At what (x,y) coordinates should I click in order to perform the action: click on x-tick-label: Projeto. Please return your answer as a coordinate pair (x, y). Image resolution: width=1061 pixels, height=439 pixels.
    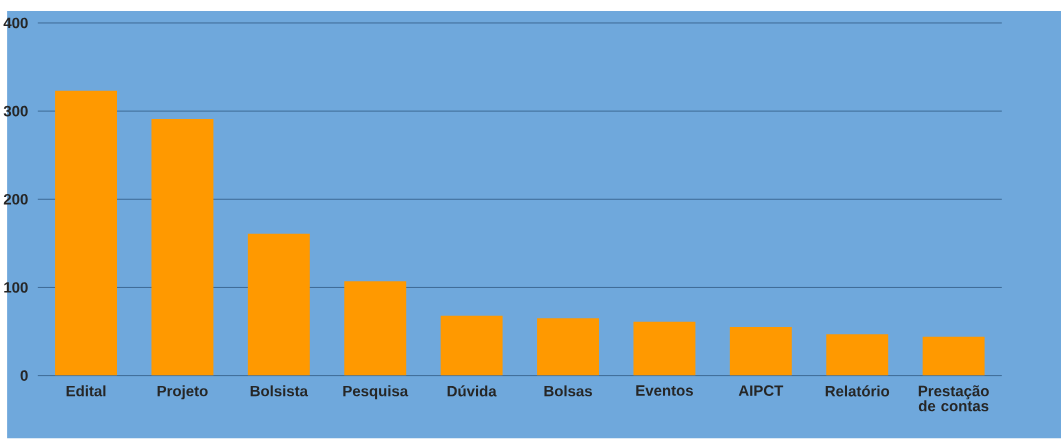
    Looking at the image, I should click on (182, 392).